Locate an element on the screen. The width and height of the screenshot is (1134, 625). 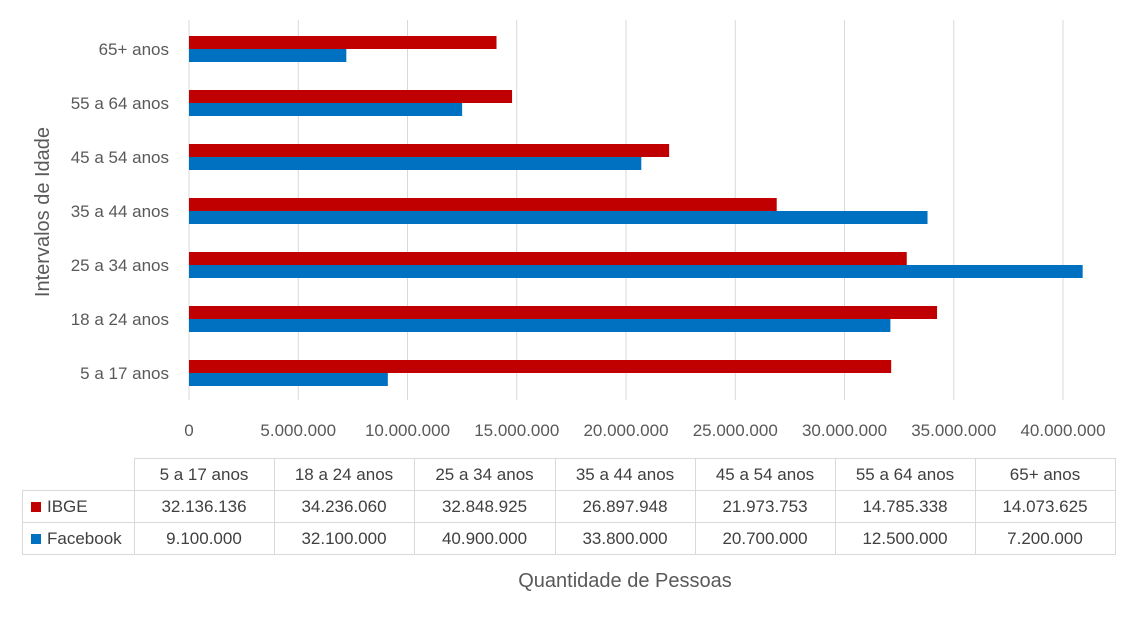
table-column-header: 18 a 24 anos is located at coordinates (344, 474).